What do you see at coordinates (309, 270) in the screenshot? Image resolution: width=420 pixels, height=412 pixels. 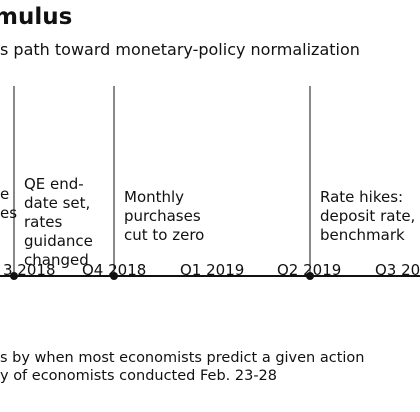 I see `quarter-label-4: Q2 2019` at bounding box center [309, 270].